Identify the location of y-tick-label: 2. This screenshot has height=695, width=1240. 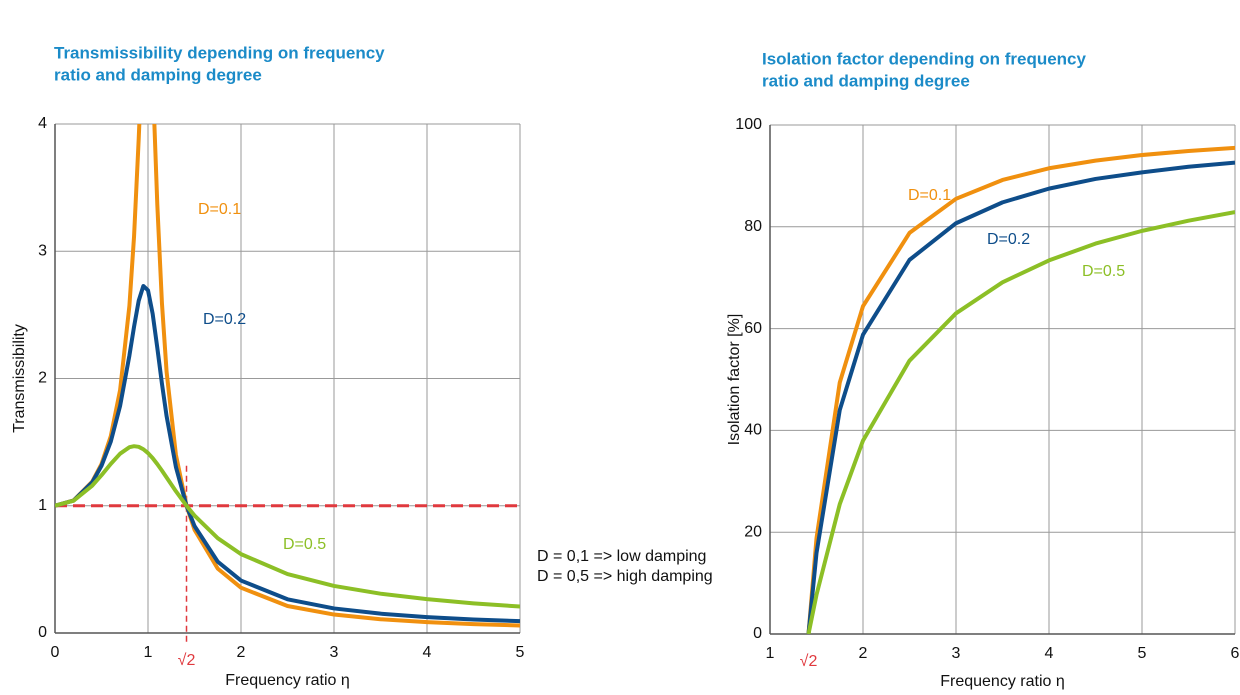
(42, 378).